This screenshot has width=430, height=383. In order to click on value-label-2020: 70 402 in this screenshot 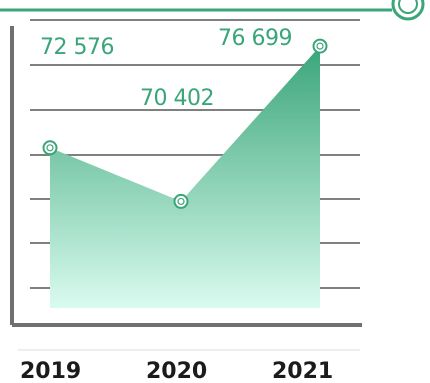, I will do `click(177, 98)`.